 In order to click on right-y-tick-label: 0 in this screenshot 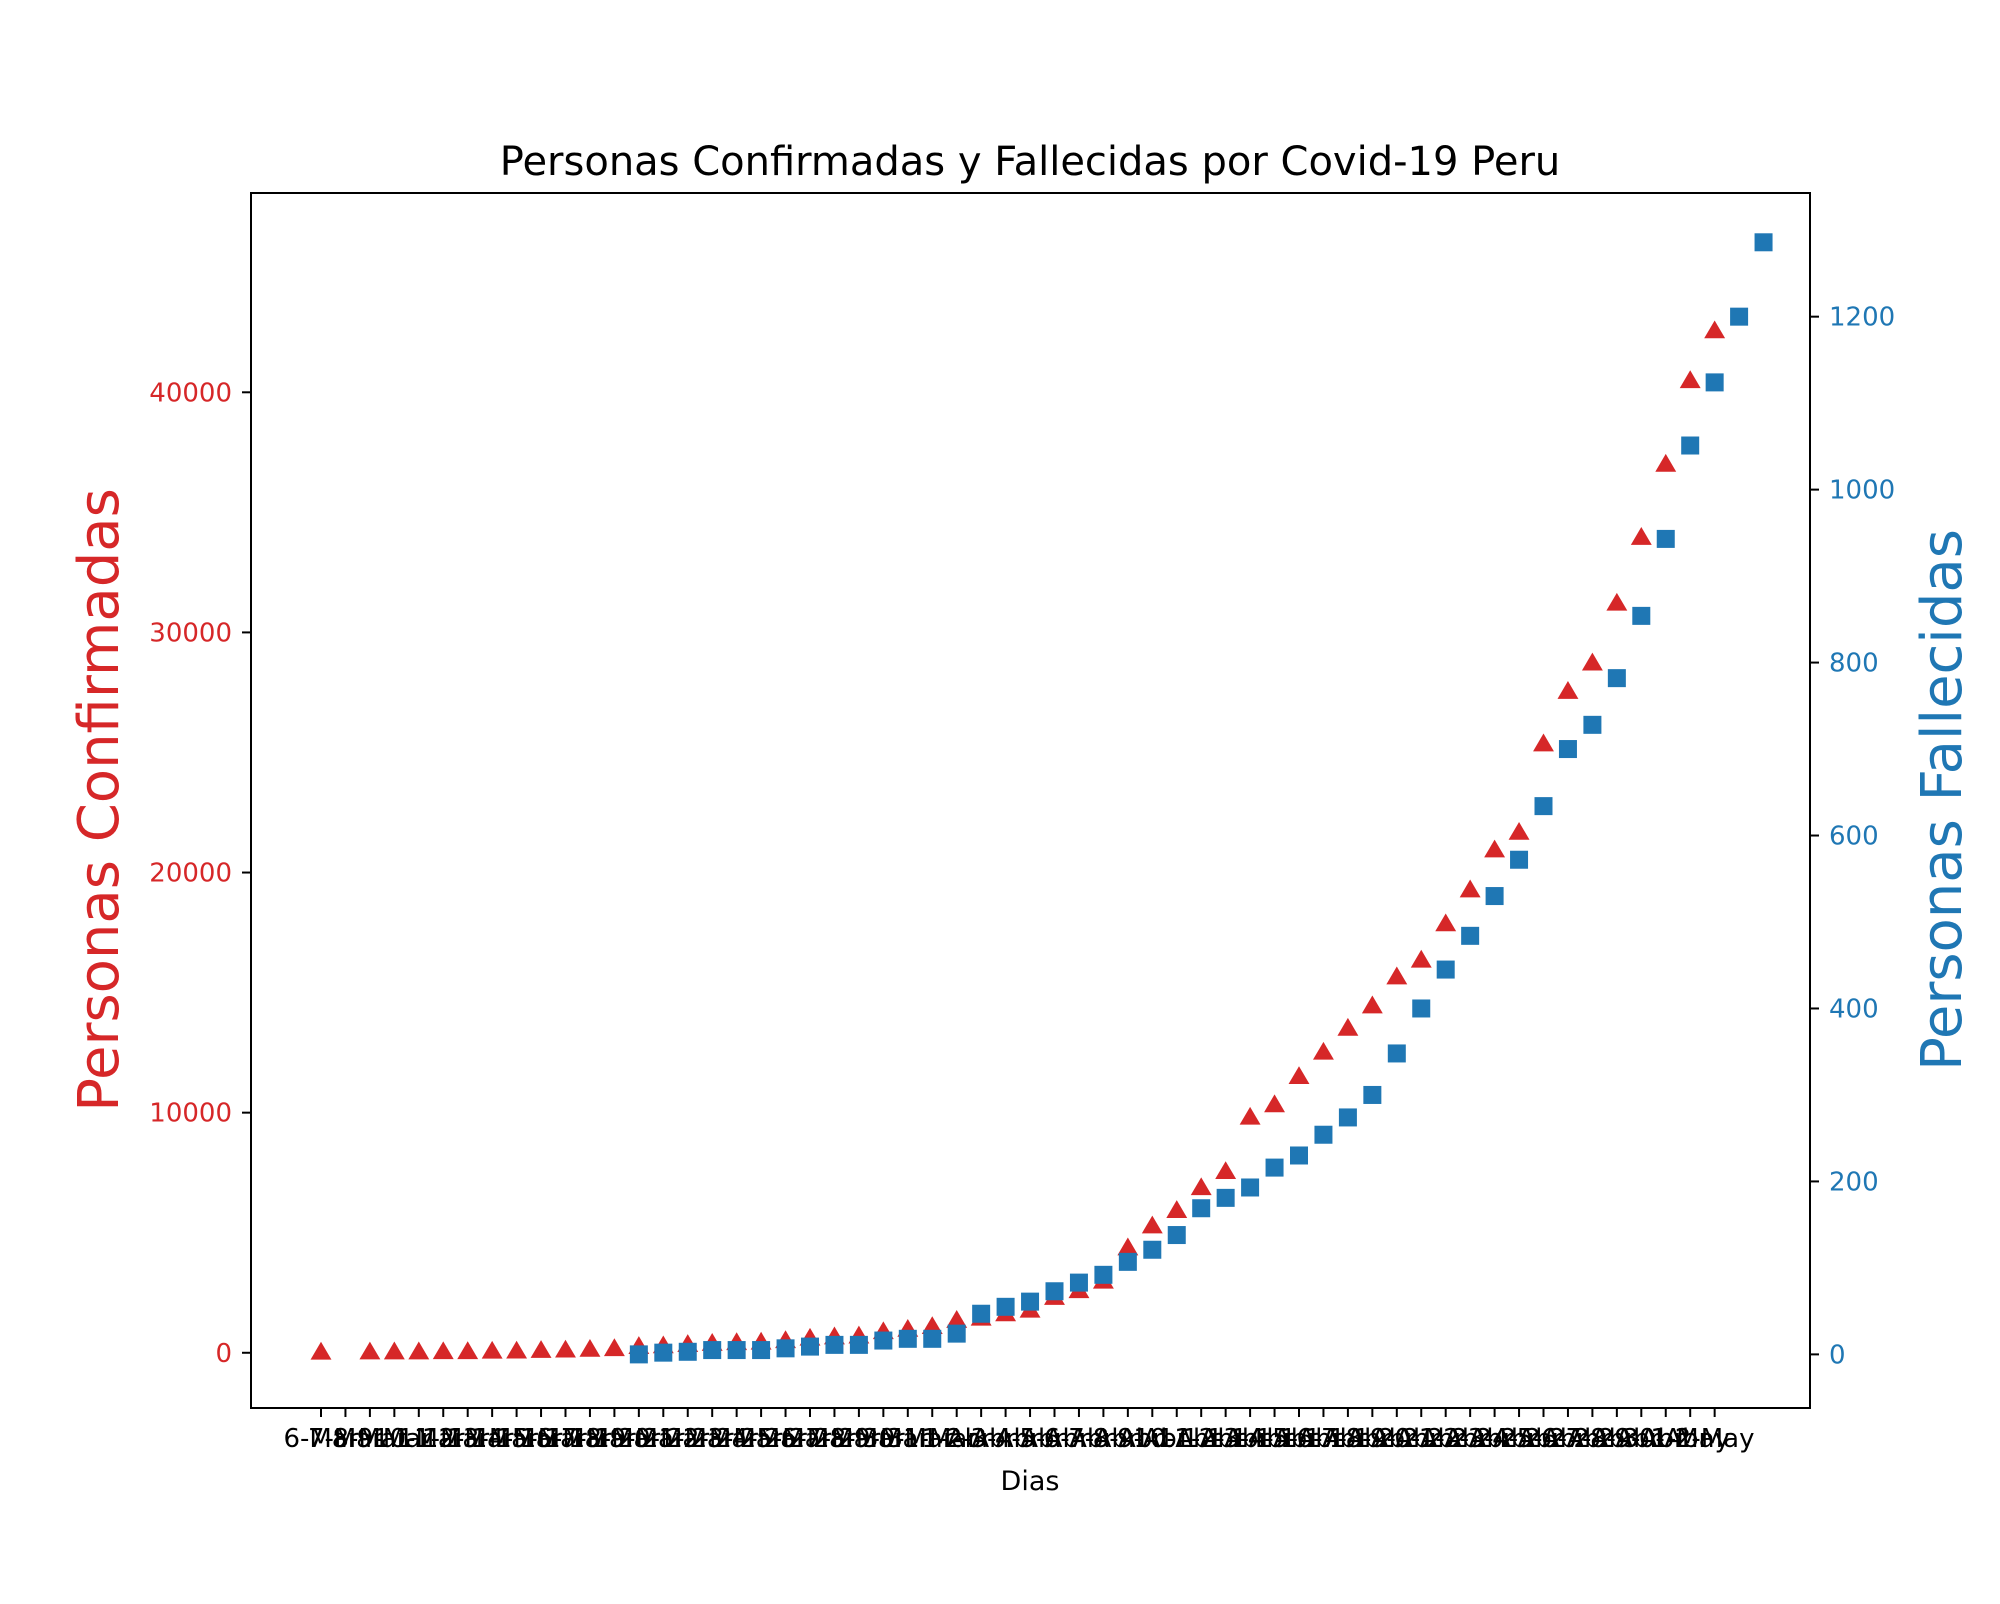, I will do `click(1837, 1355)`.